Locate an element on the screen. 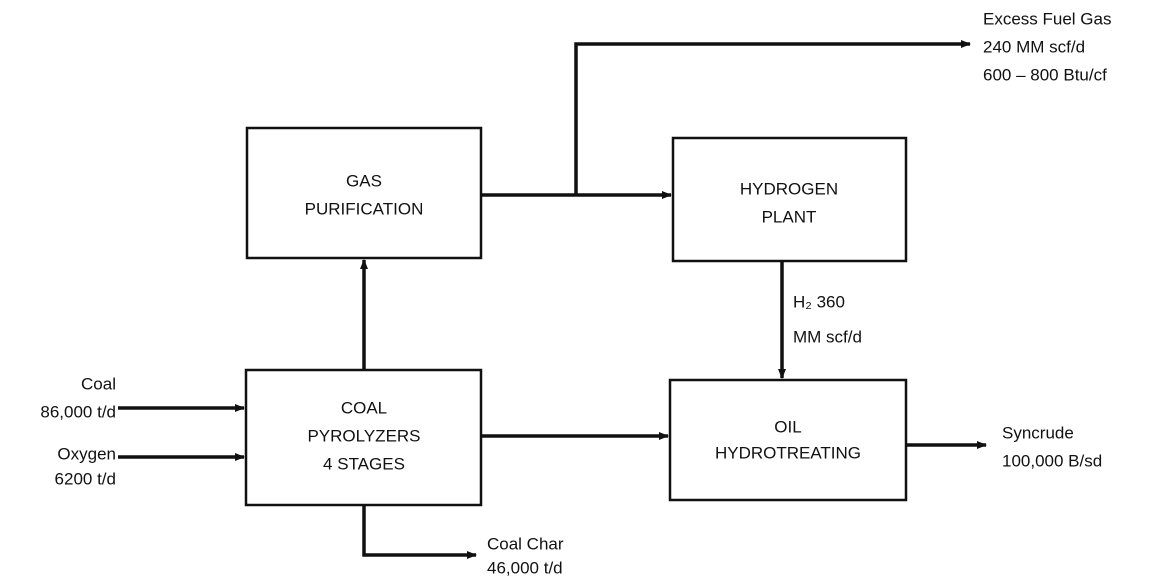 The image size is (1154, 577). stream-label: 46,000 t/d is located at coordinates (525, 567).